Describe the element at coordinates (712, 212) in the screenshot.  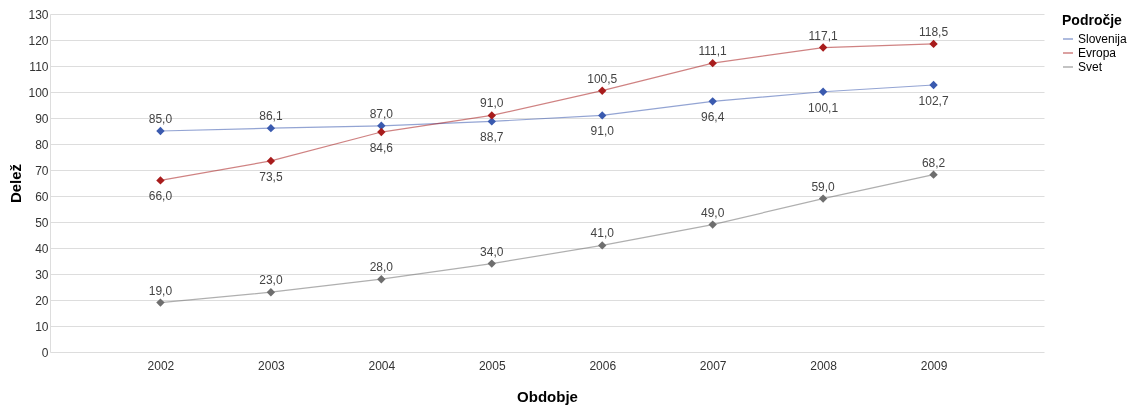
I see `data-label: 49,0` at that location.